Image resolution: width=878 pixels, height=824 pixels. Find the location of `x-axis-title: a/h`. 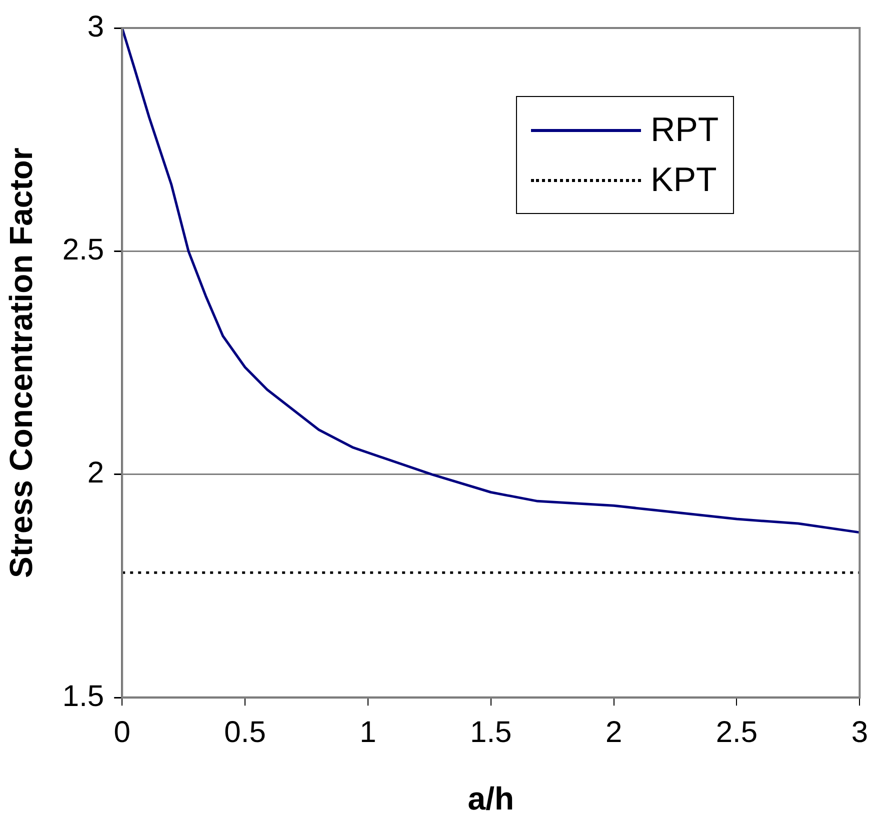

x-axis-title: a/h is located at coordinates (491, 798).